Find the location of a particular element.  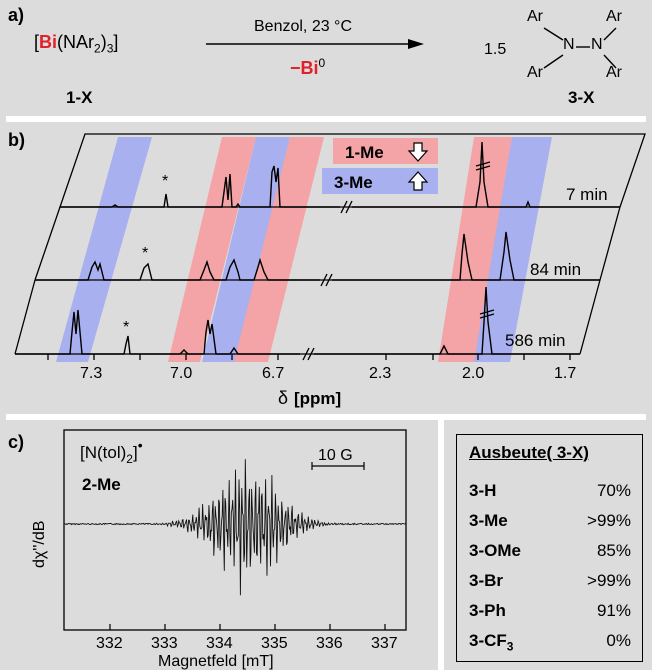

ar-bottom-left: Ar is located at coordinates (535, 72).